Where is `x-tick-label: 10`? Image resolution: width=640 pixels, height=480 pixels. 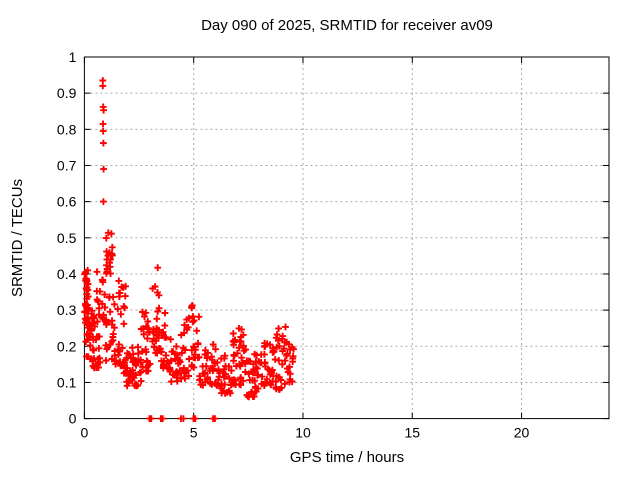 x-tick-label: 10 is located at coordinates (303, 433).